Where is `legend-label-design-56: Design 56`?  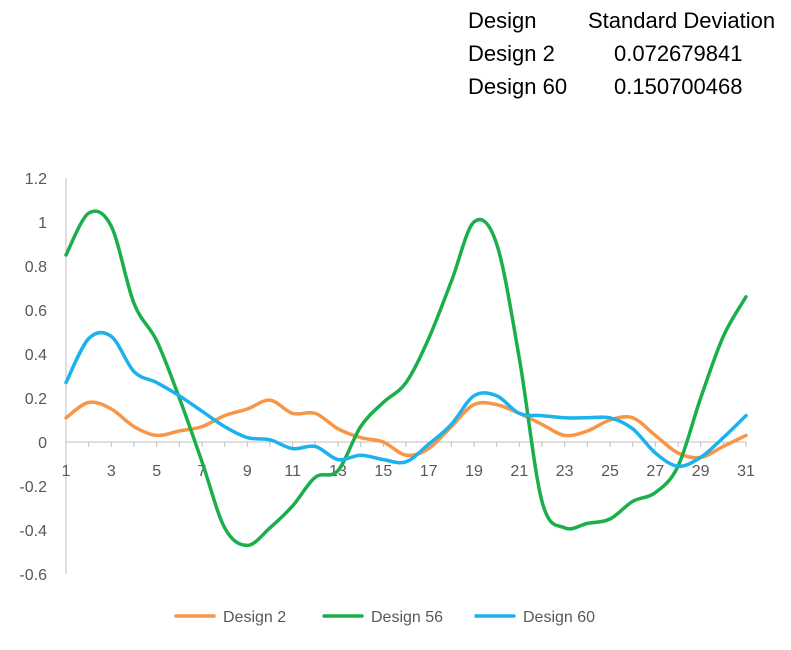
legend-label-design-56: Design 56 is located at coordinates (407, 617).